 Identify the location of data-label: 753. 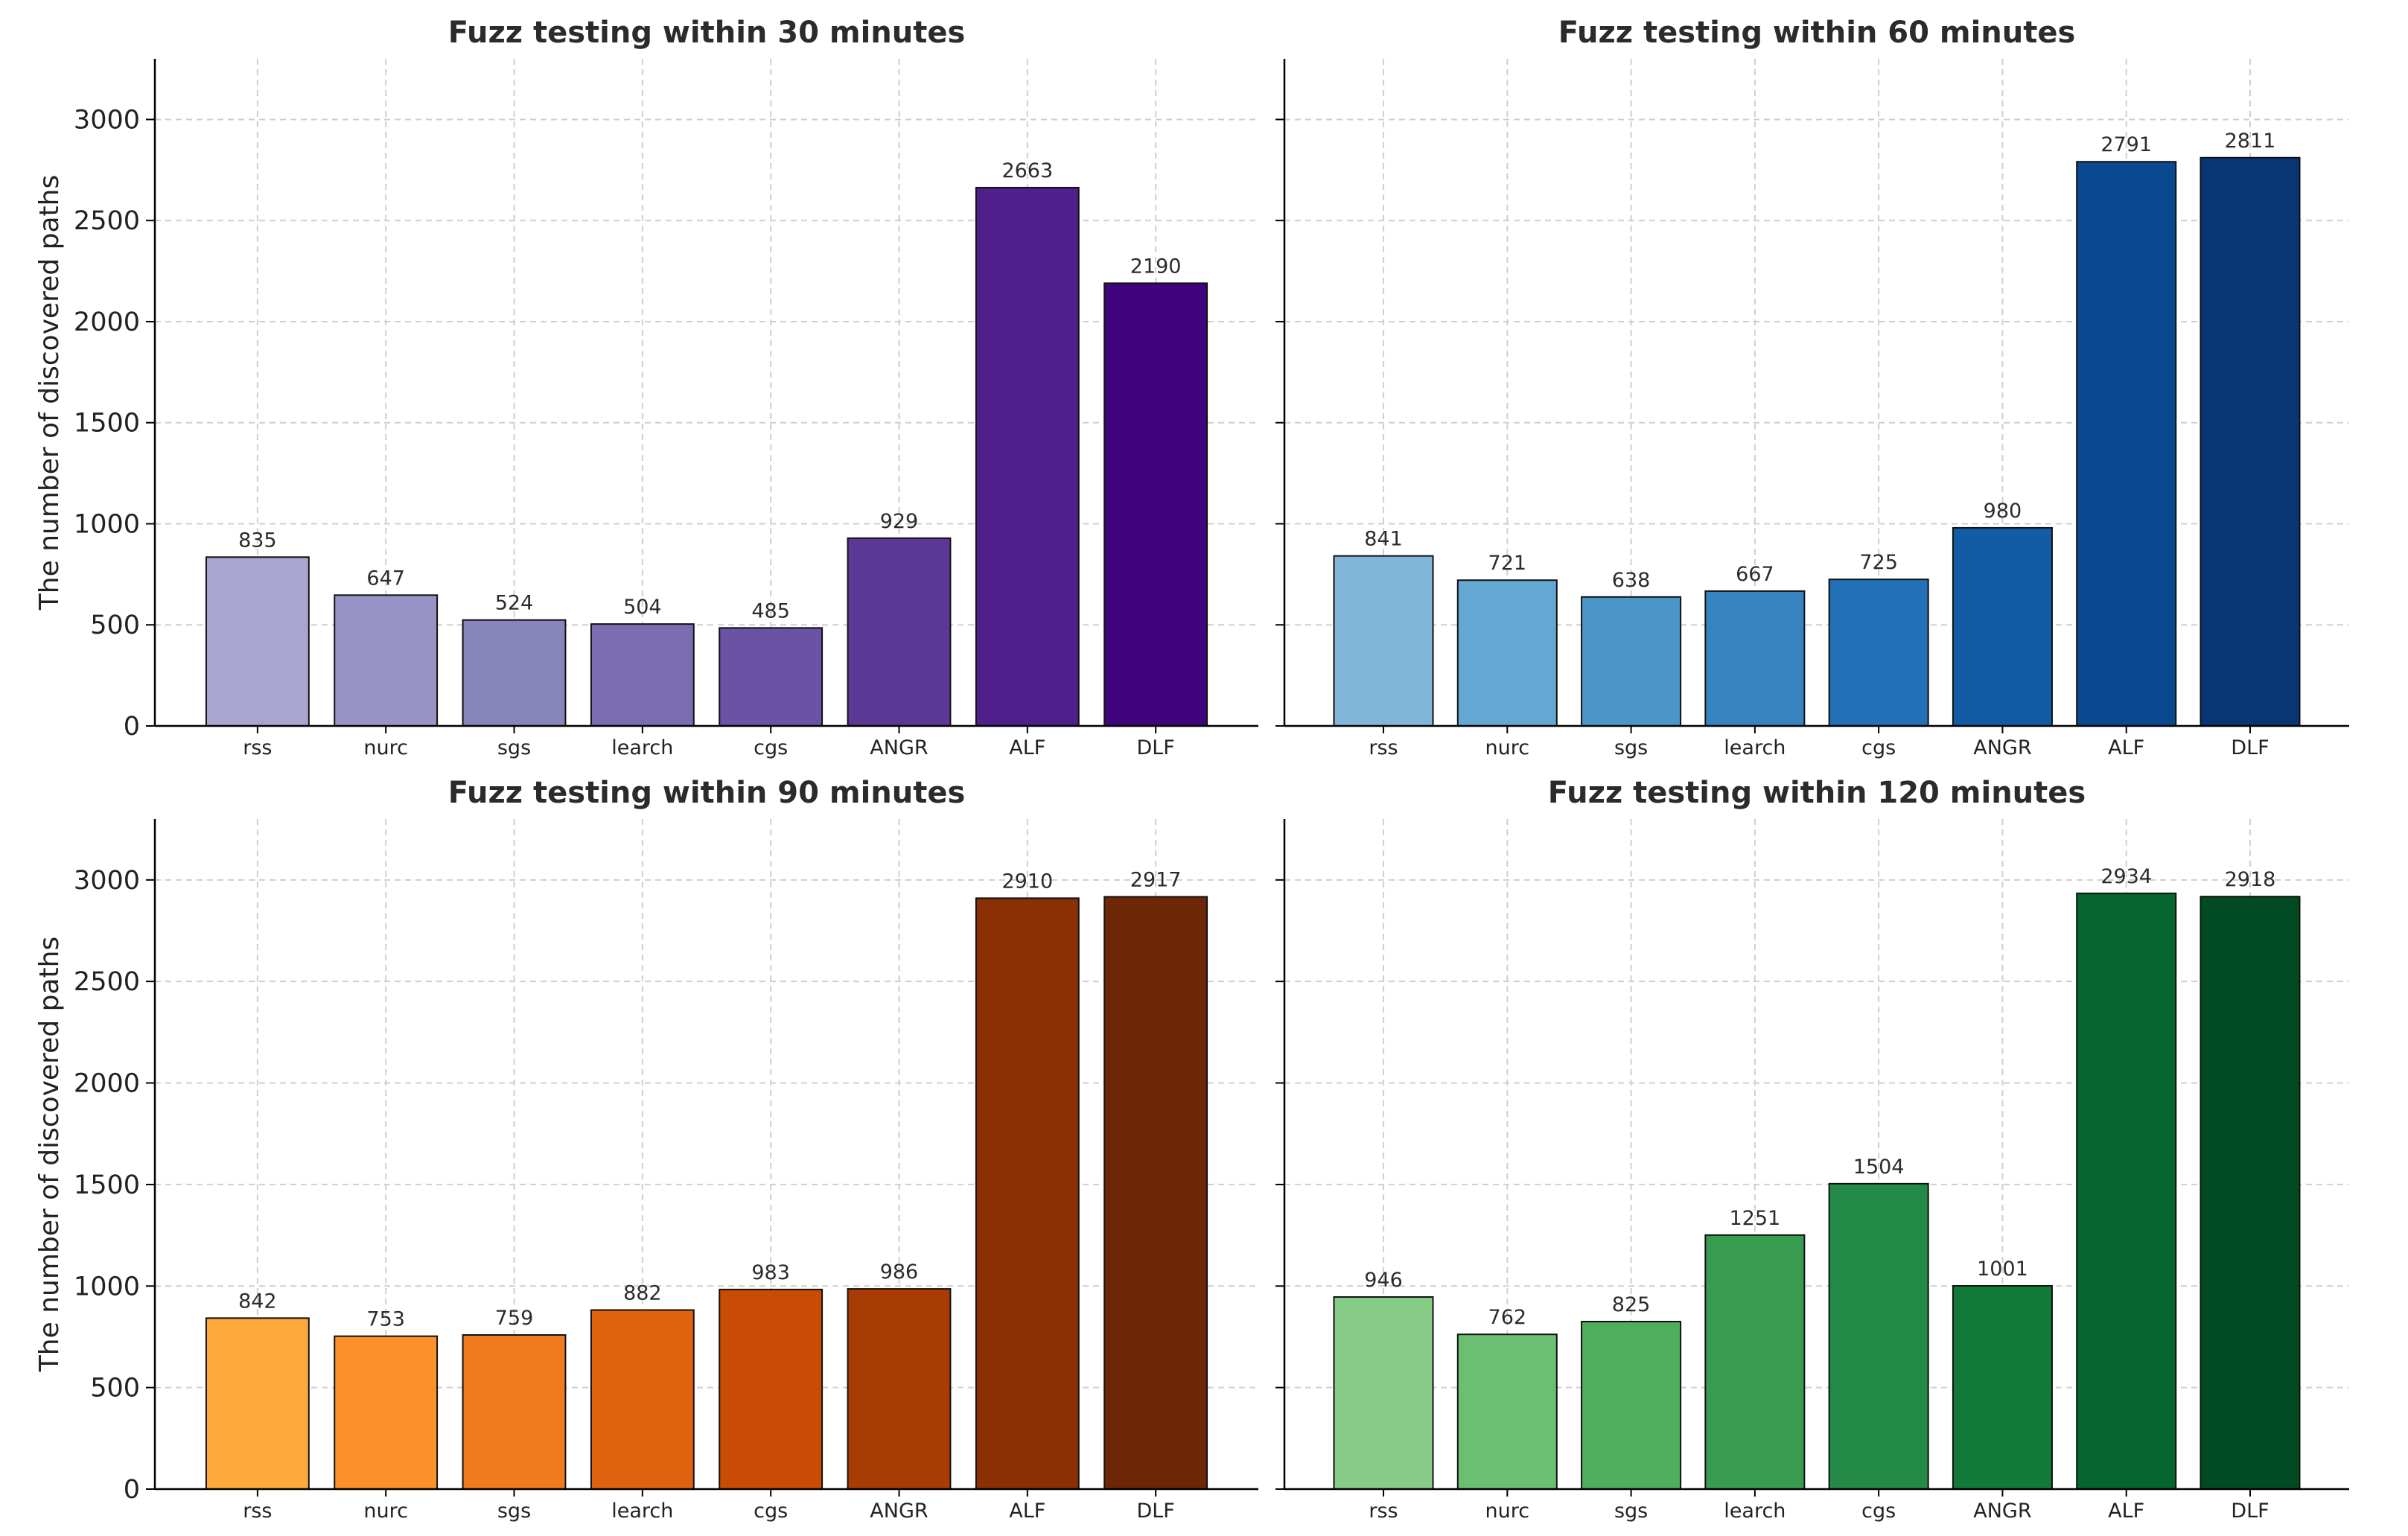
(385, 1319).